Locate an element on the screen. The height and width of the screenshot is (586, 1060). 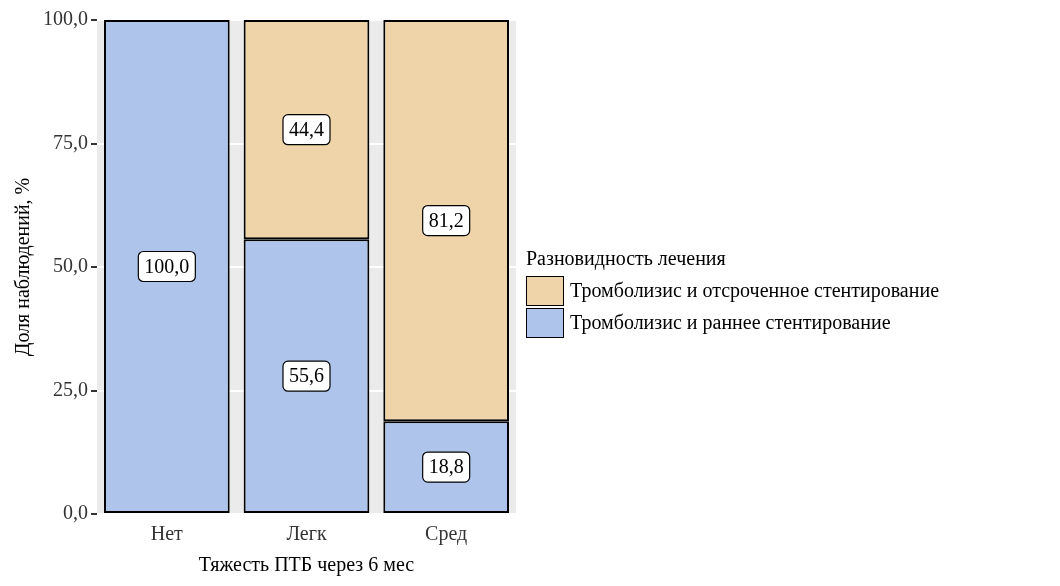
y-tick-label: 75,0 is located at coordinates (70, 141).